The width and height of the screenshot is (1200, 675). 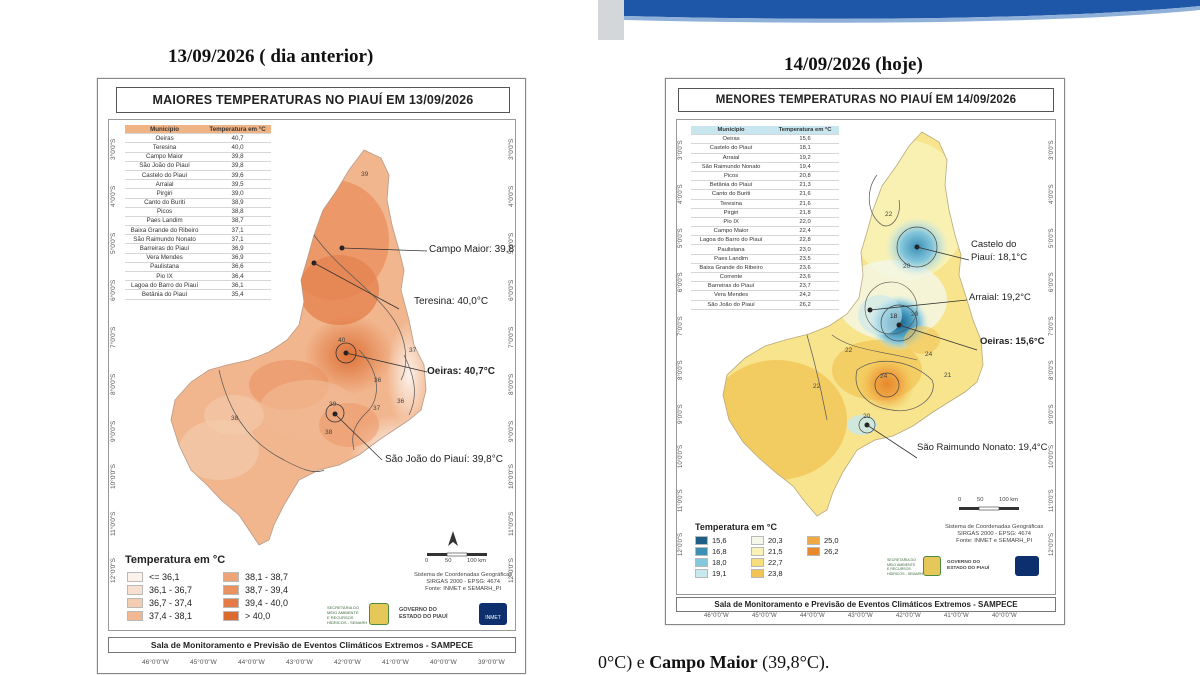 What do you see at coordinates (165, 212) in the screenshot?
I see `municipality-cell: Picos` at bounding box center [165, 212].